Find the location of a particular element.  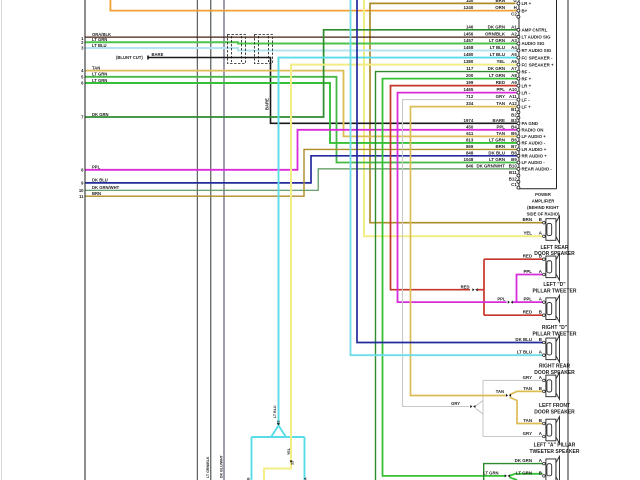

svg-text: POWER is located at coordinates (543, 194).